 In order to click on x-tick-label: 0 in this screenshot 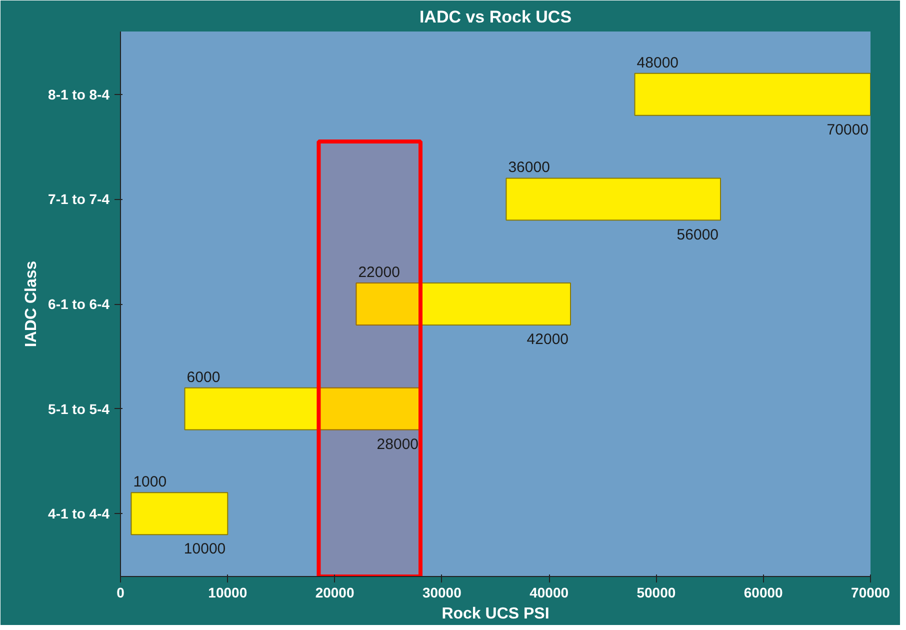, I will do `click(120, 592)`.